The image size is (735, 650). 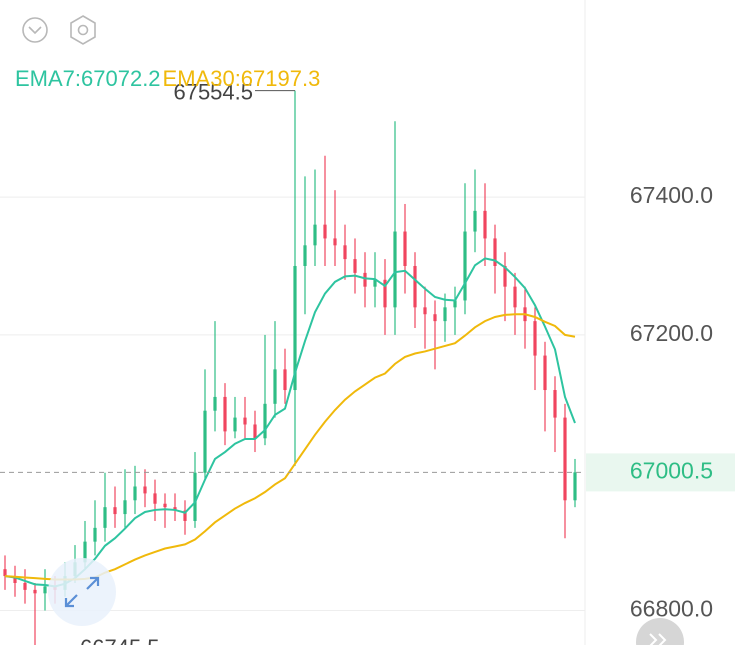 What do you see at coordinates (660, 402) in the screenshot?
I see `price-axis: 67400.0 67200.0 66800.0 67000.5` at bounding box center [660, 402].